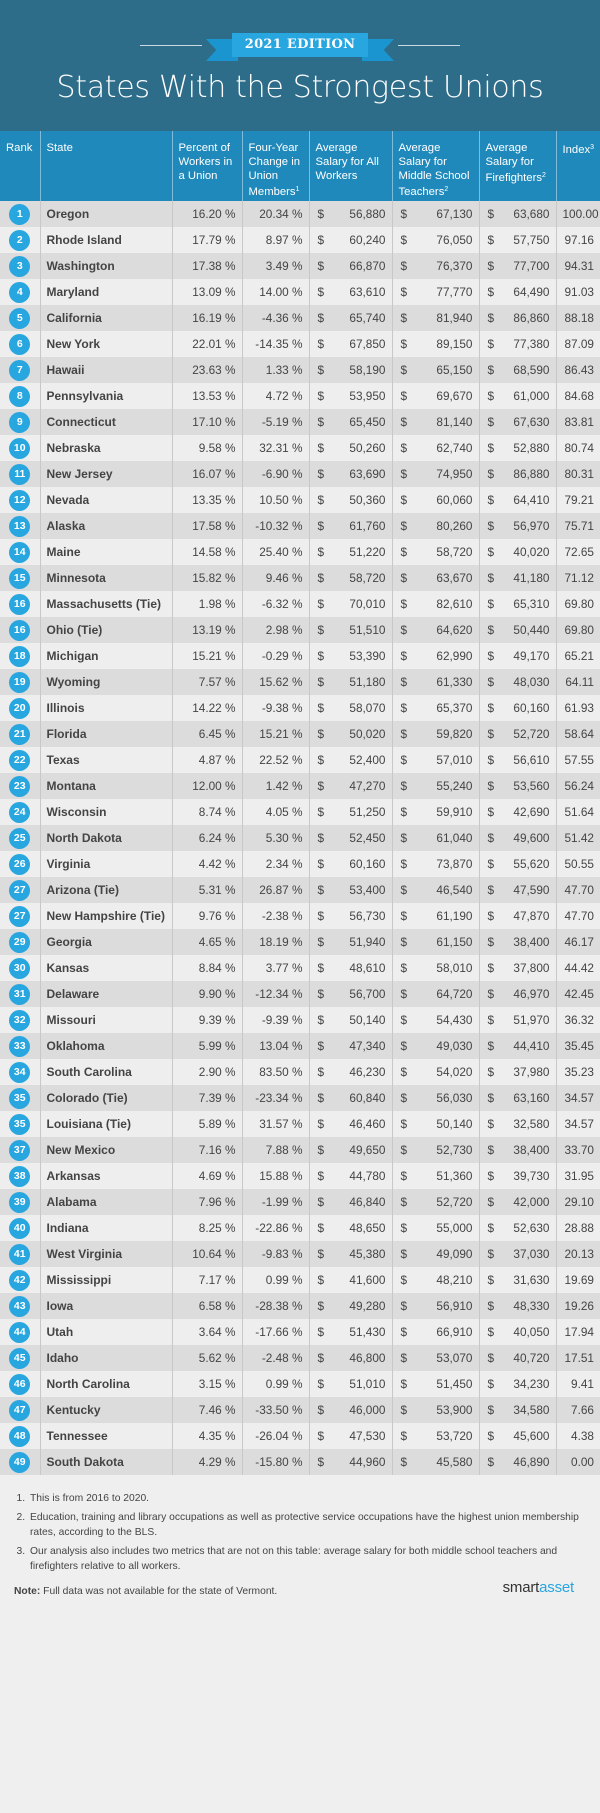 This screenshot has height=1813, width=600. I want to click on rank-cell: 19, so click(20, 682).